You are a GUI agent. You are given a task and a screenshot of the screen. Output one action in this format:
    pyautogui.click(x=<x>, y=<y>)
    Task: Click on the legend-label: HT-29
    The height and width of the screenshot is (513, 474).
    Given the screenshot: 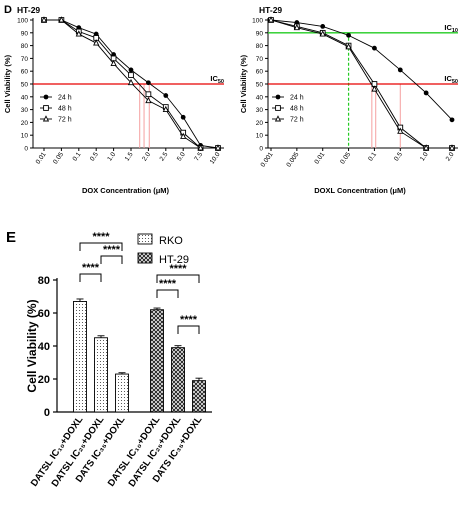 What is the action you would take?
    pyautogui.click(x=174, y=260)
    